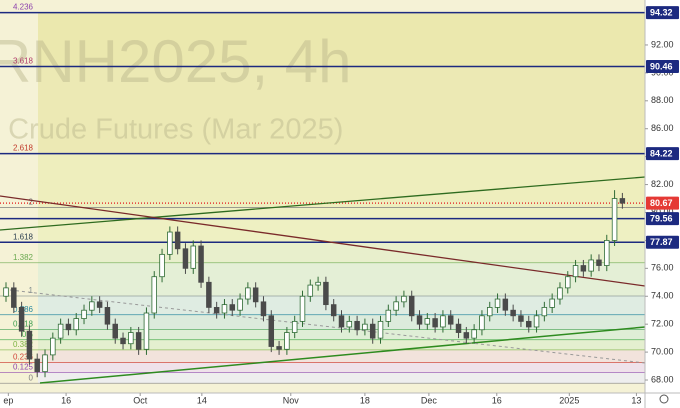  I want to click on y-tick-label: 68.00, so click(662, 379).